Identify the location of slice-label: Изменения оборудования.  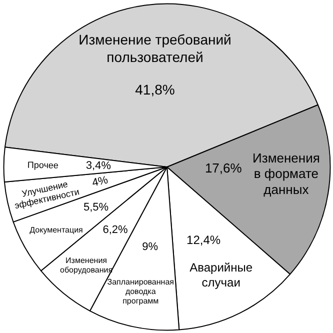
(86, 265).